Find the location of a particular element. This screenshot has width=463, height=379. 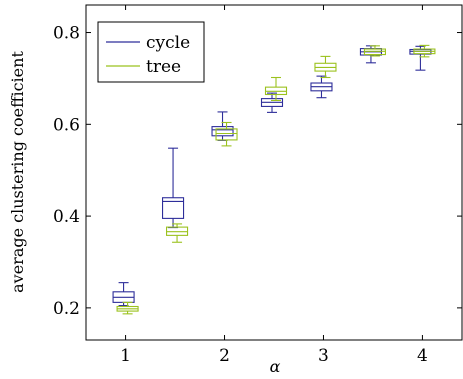

tree-iqr-box is located at coordinates (226, 134).